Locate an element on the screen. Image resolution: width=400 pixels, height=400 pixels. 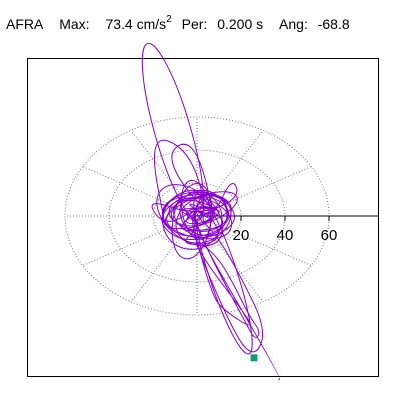
radial-axis: 20 40 60 is located at coordinates (287, 229).